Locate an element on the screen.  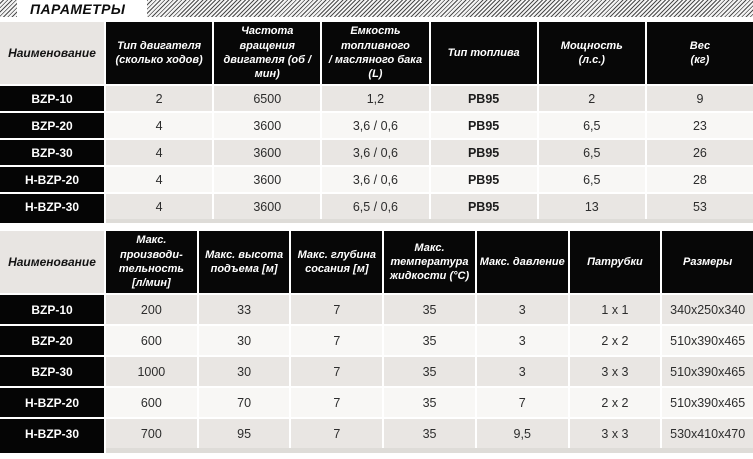
dimensions-cell: 530x410x470 is located at coordinates (707, 433).